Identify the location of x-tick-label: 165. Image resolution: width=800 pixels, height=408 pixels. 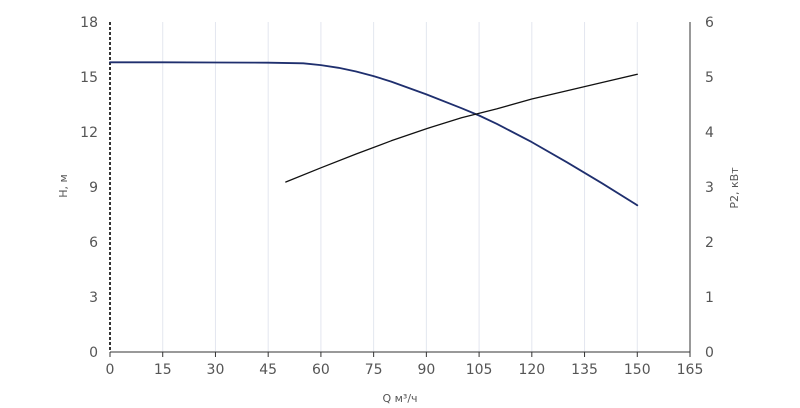
(690, 370).